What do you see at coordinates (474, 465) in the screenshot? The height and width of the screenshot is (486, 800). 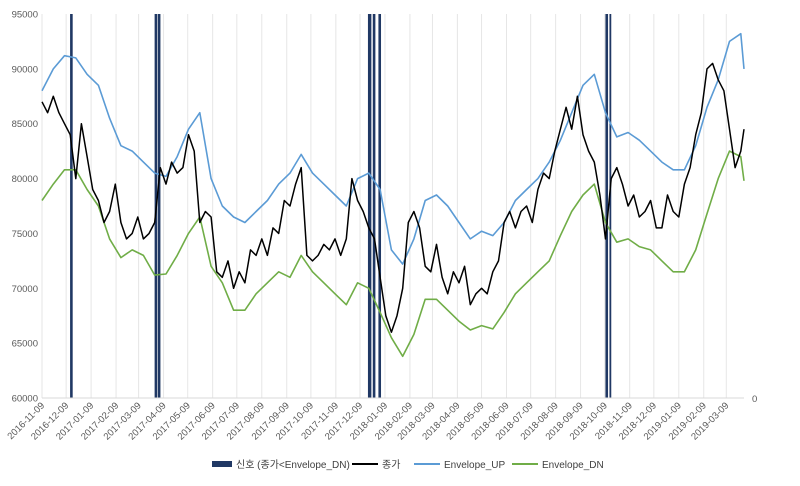 I see `legend-label-upper: Envelope_UP` at bounding box center [474, 465].